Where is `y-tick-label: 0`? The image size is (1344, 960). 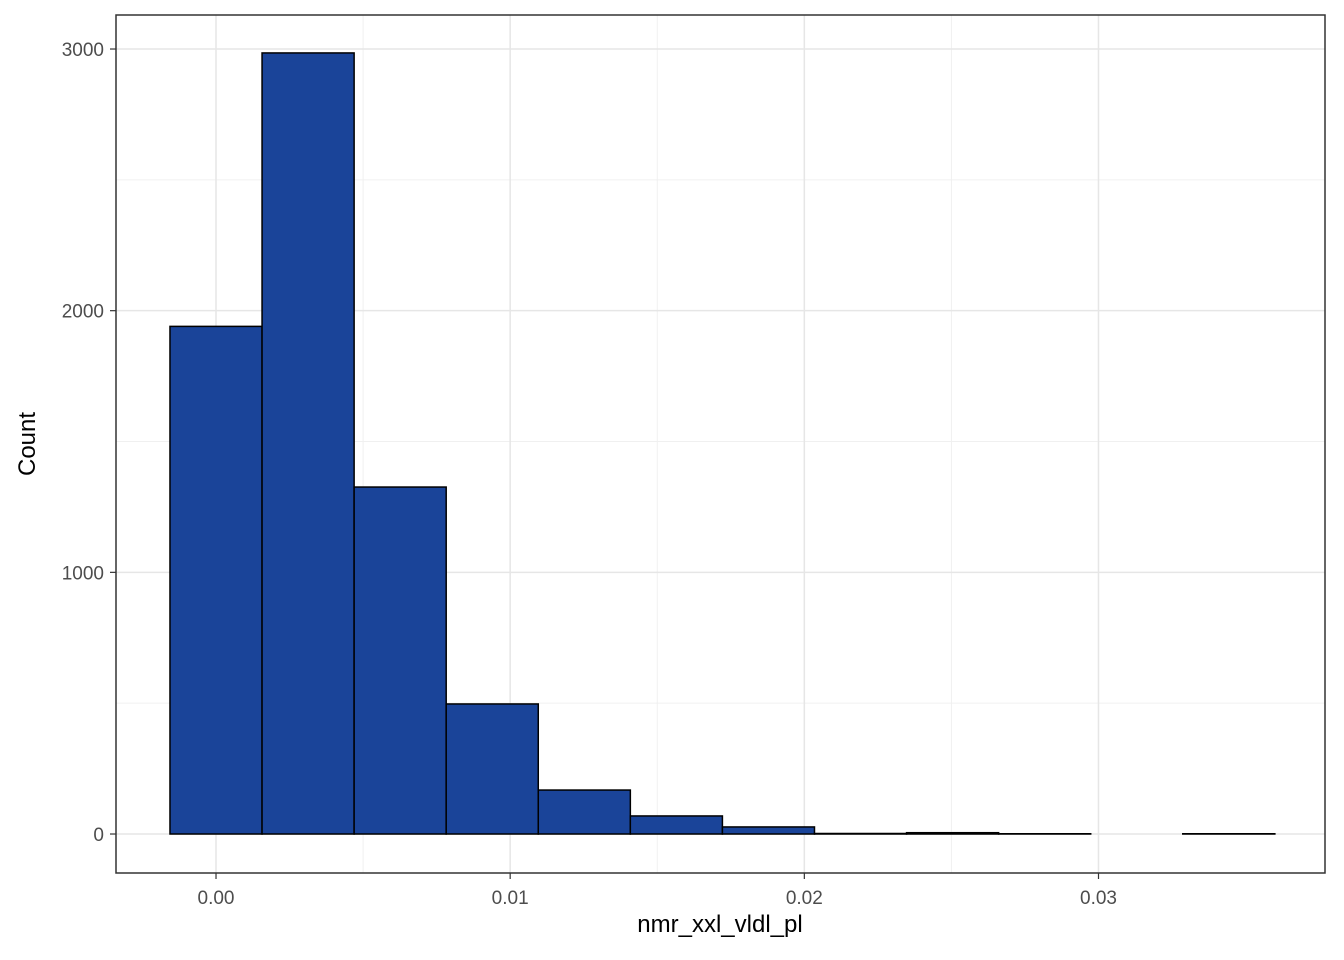 y-tick-label: 0 is located at coordinates (98, 835).